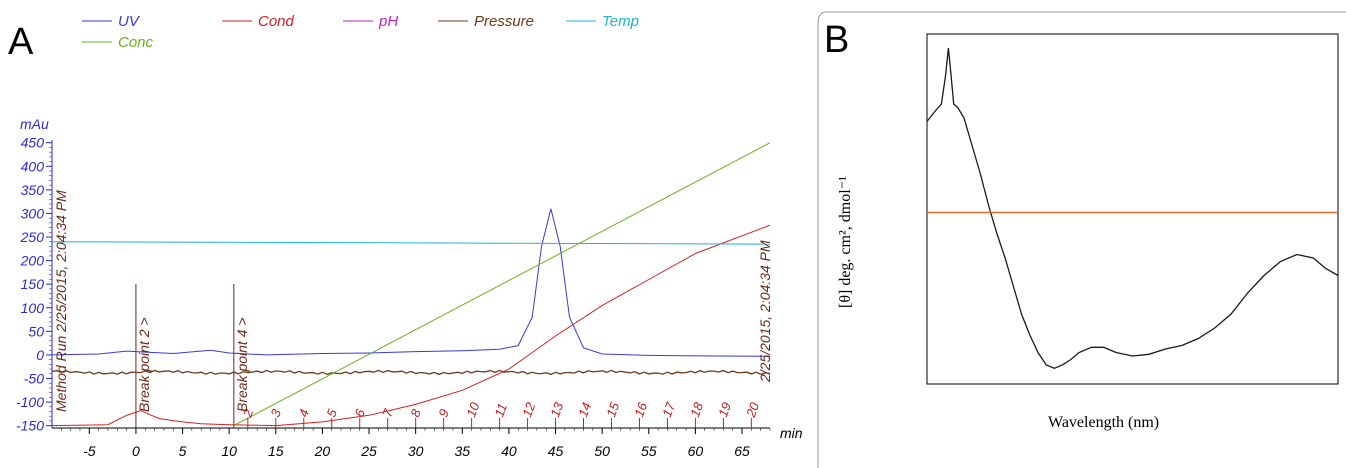 The image size is (1346, 468). Describe the element at coordinates (276, 451) in the screenshot. I see `x-tick-label: 15` at that location.